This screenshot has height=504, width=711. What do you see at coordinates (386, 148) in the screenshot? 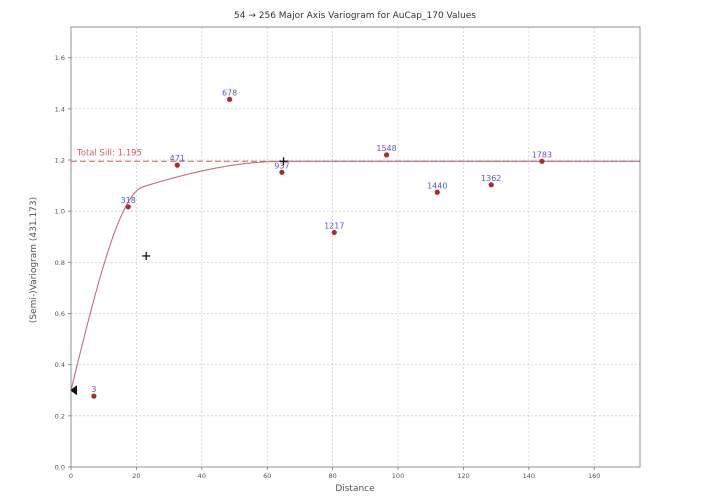
I see `pair-count-label: 1548` at bounding box center [386, 148].